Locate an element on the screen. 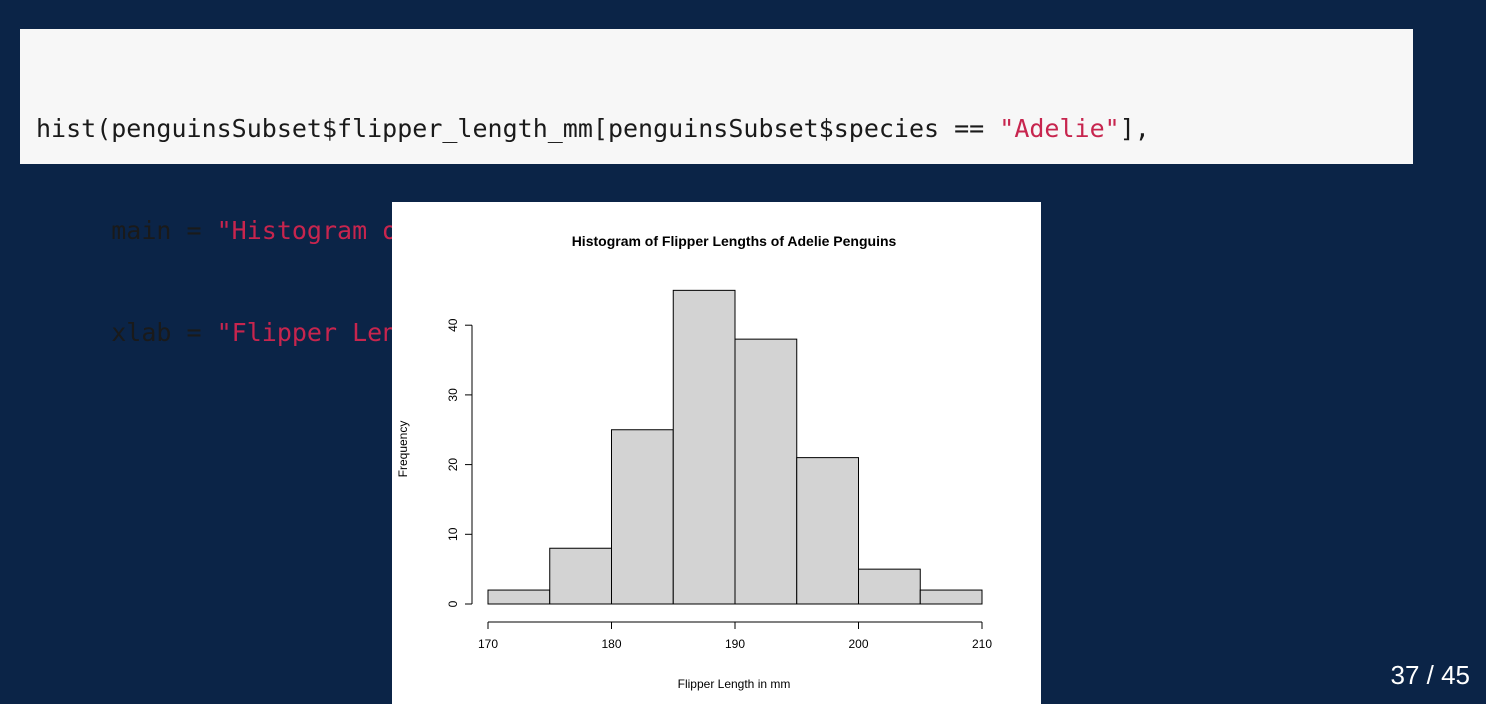 The image size is (1486, 704). x-tick-label: 200 is located at coordinates (858, 644).